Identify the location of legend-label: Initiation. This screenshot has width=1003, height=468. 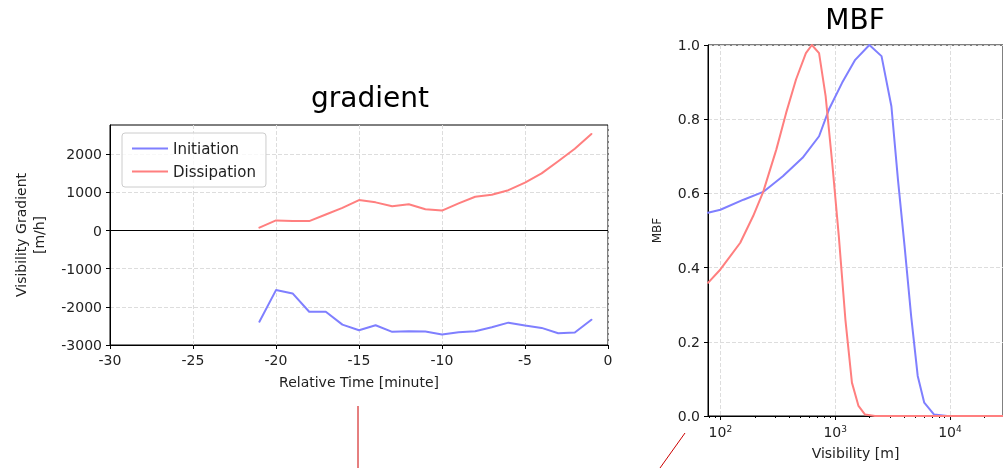
(206, 148).